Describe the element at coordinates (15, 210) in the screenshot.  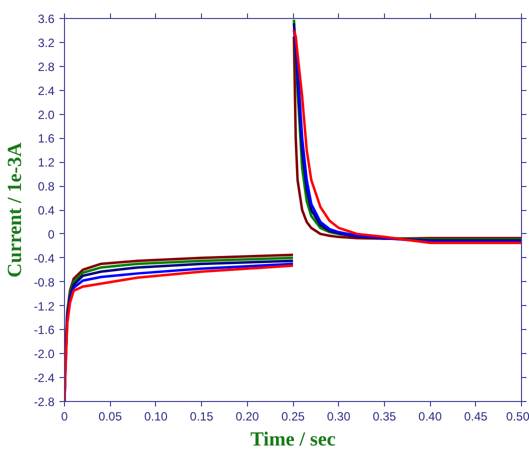
I see `y-axis-title: Current / 1e-3A` at that location.